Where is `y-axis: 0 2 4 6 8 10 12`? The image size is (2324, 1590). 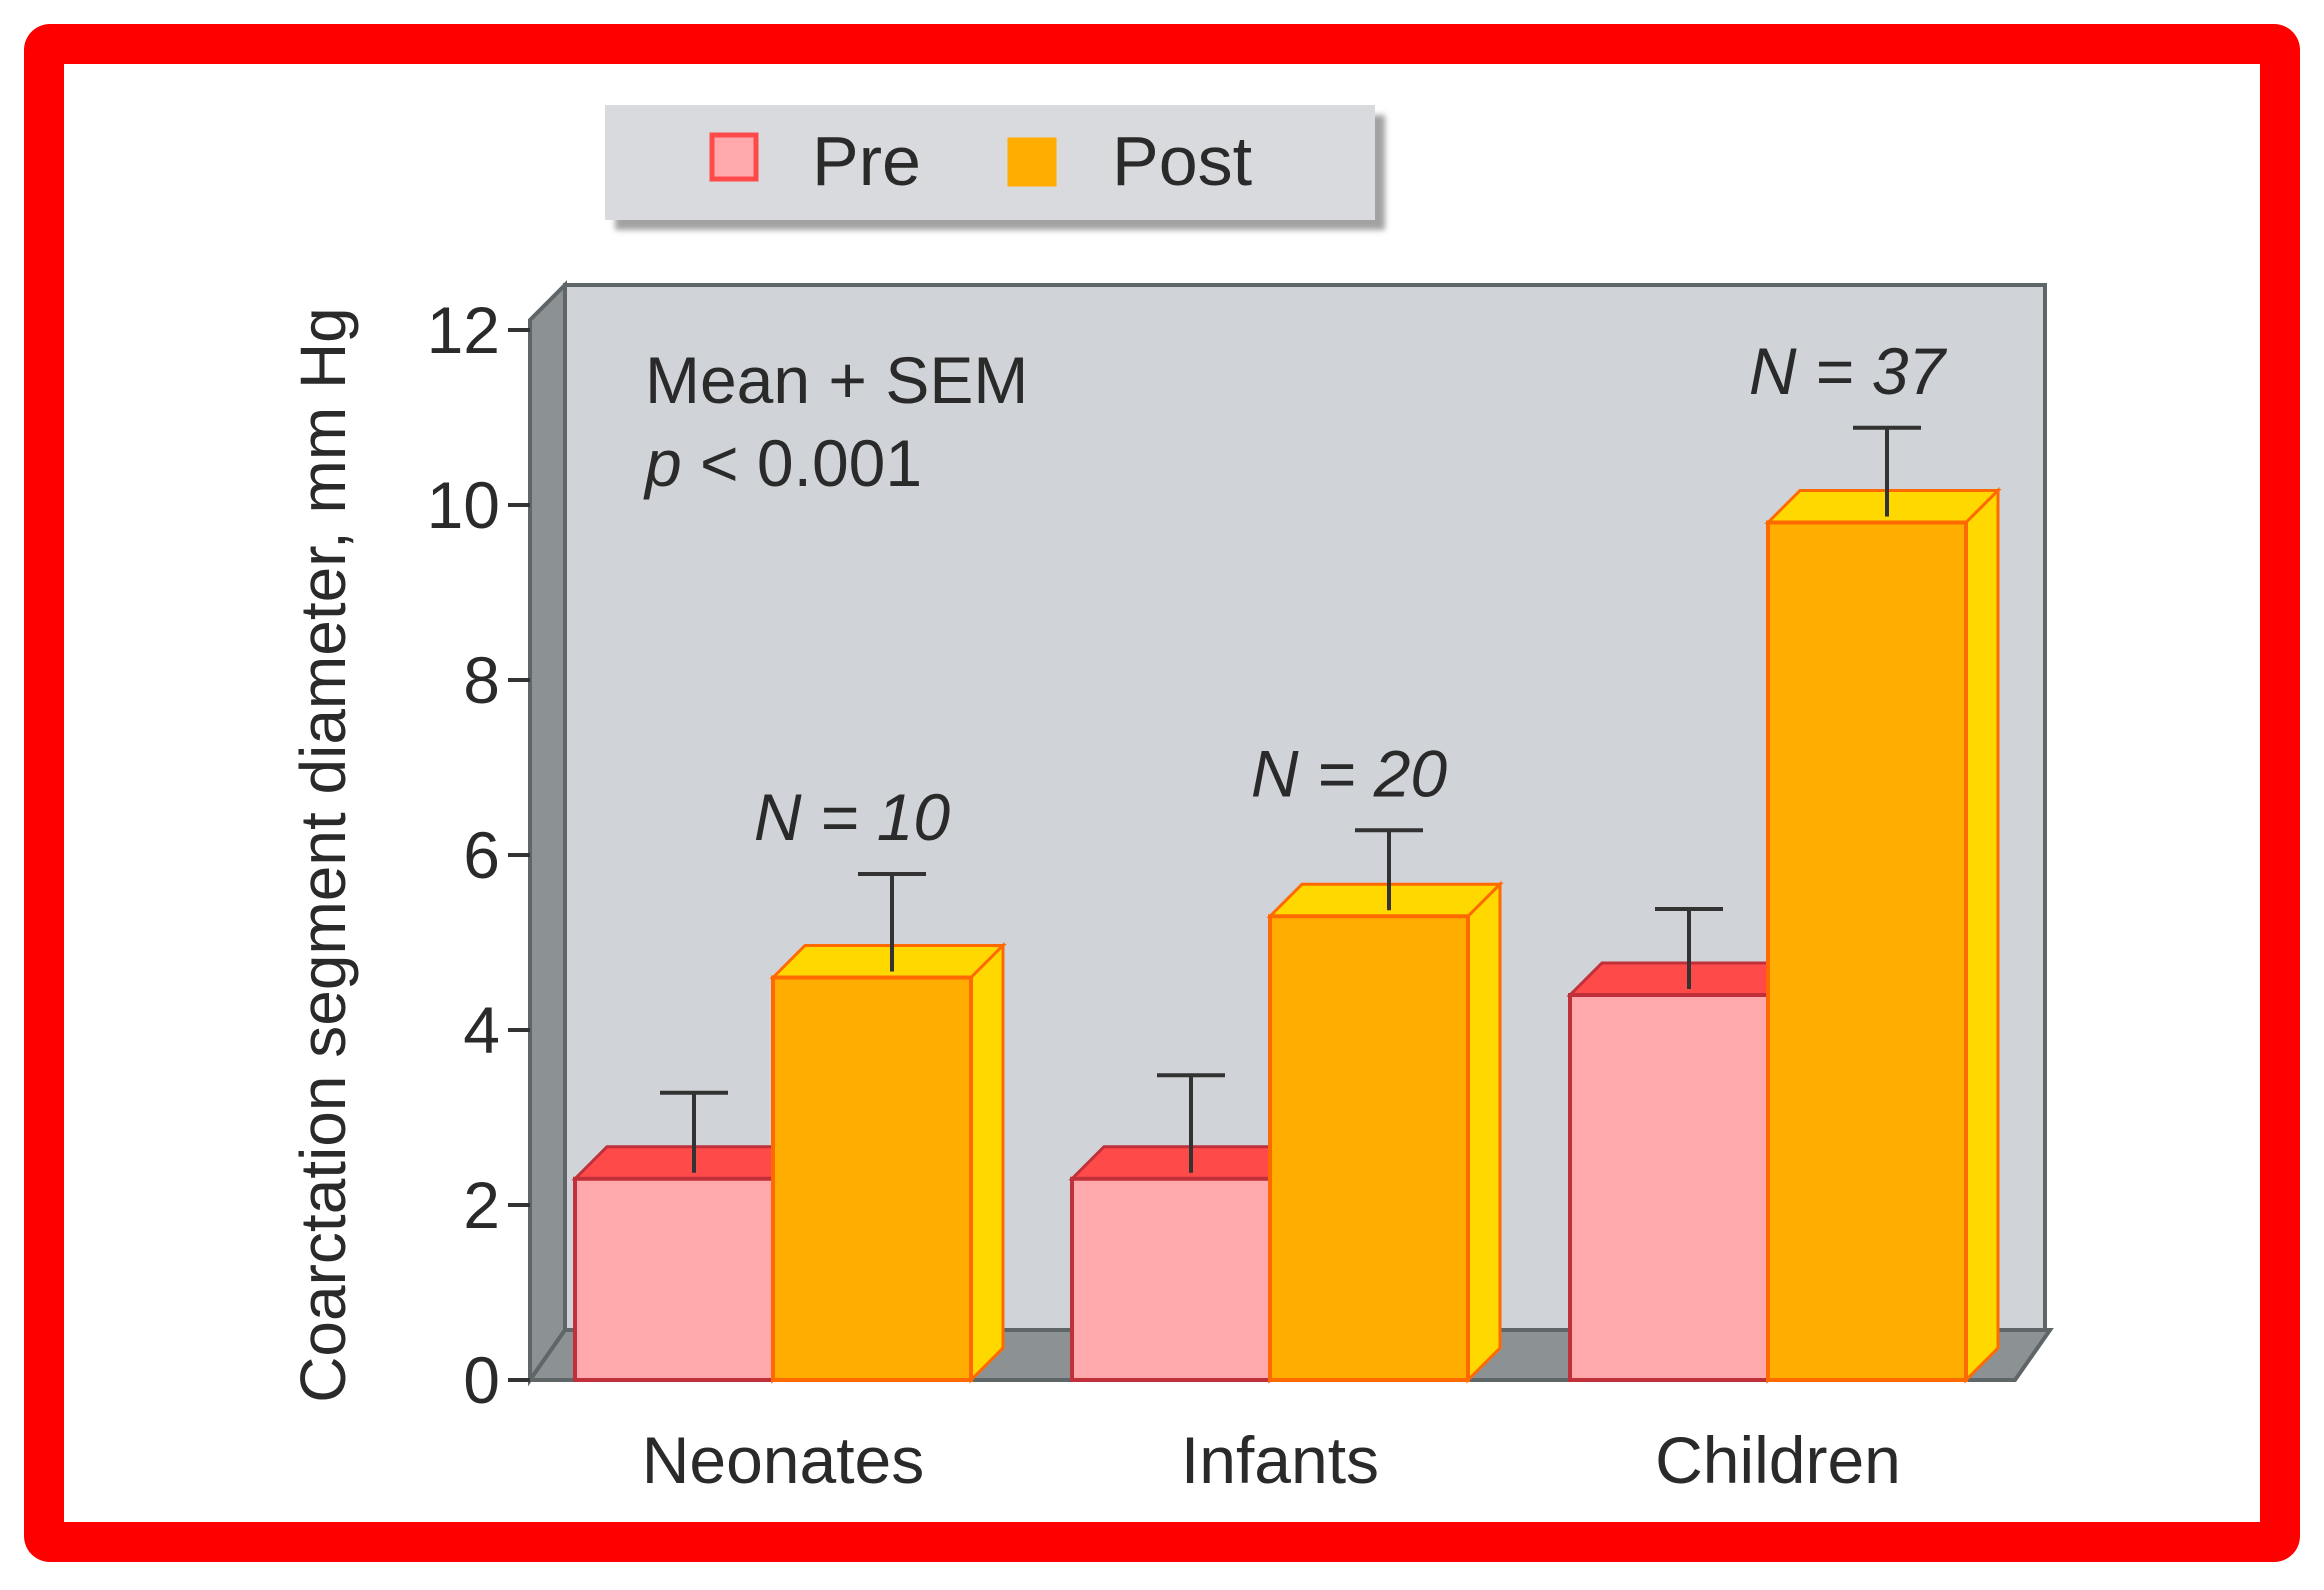
y-axis: 0 2 4 6 8 10 12 is located at coordinates (478, 855).